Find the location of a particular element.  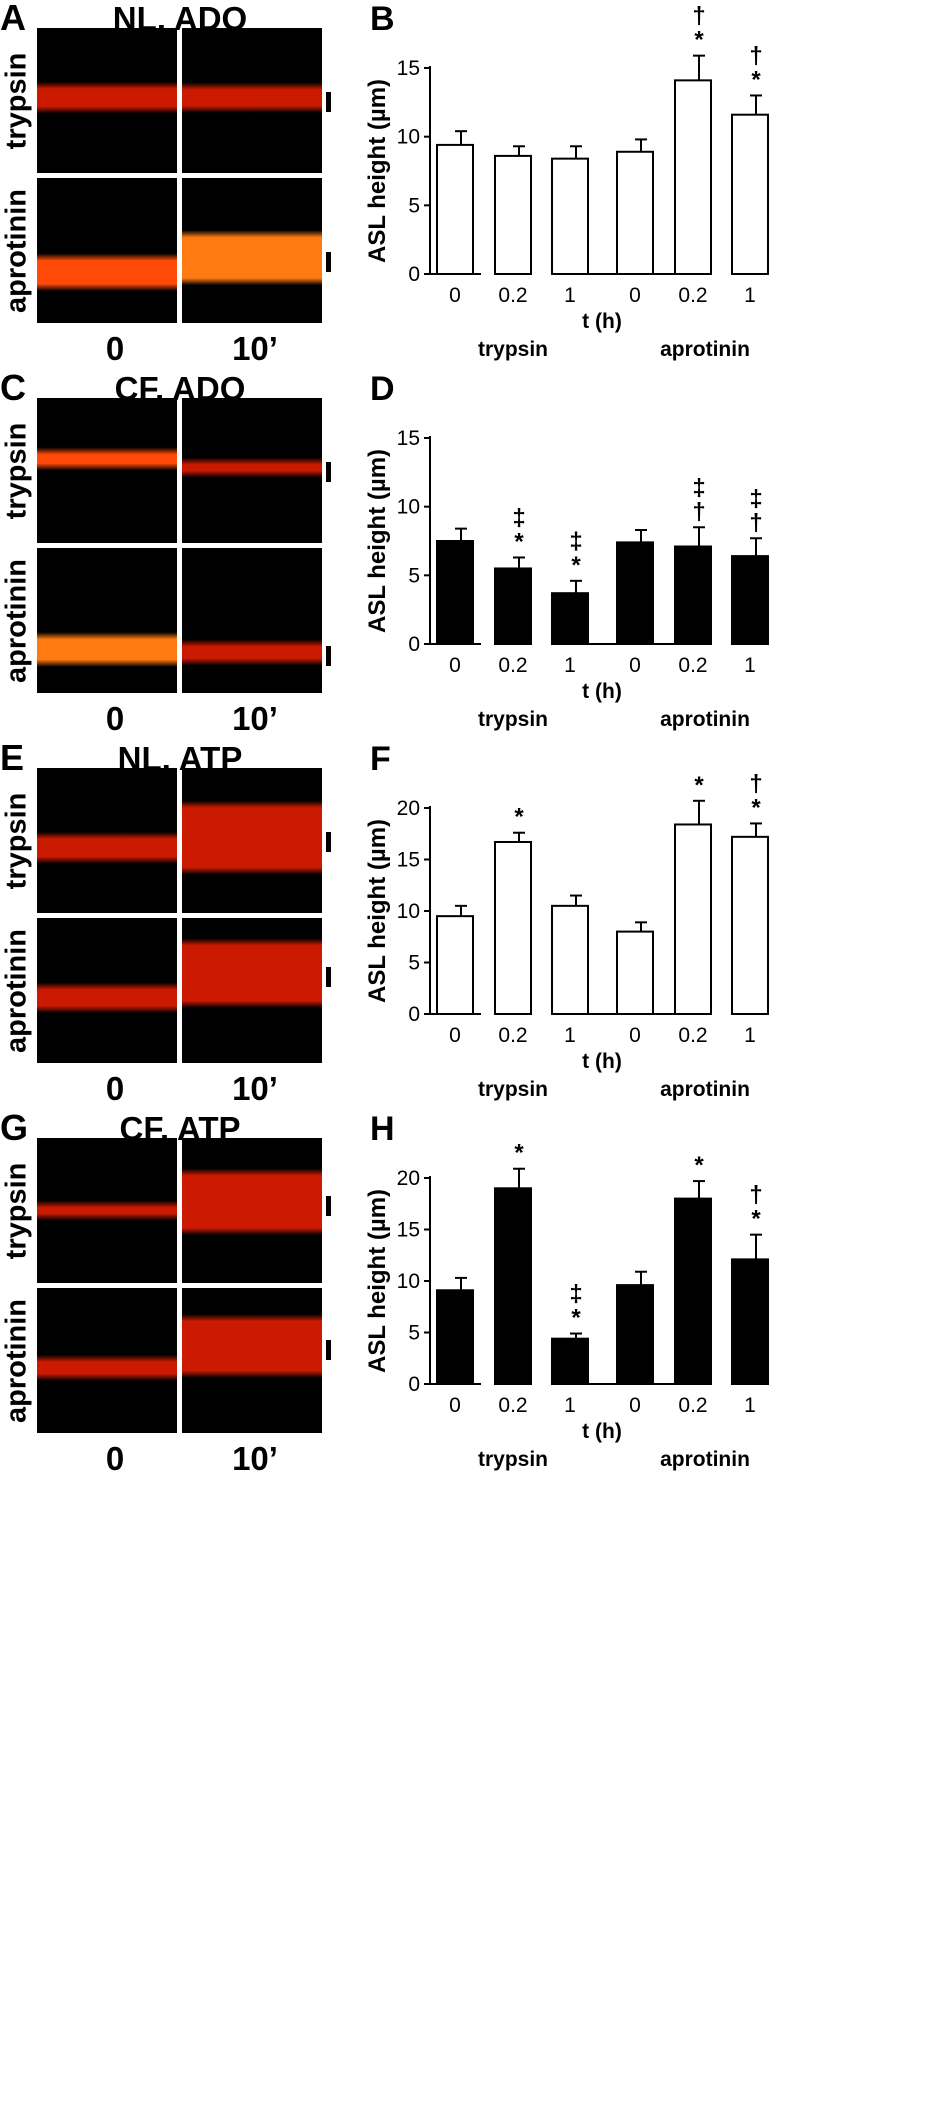

panel-letter: A is located at coordinates (13, 19).